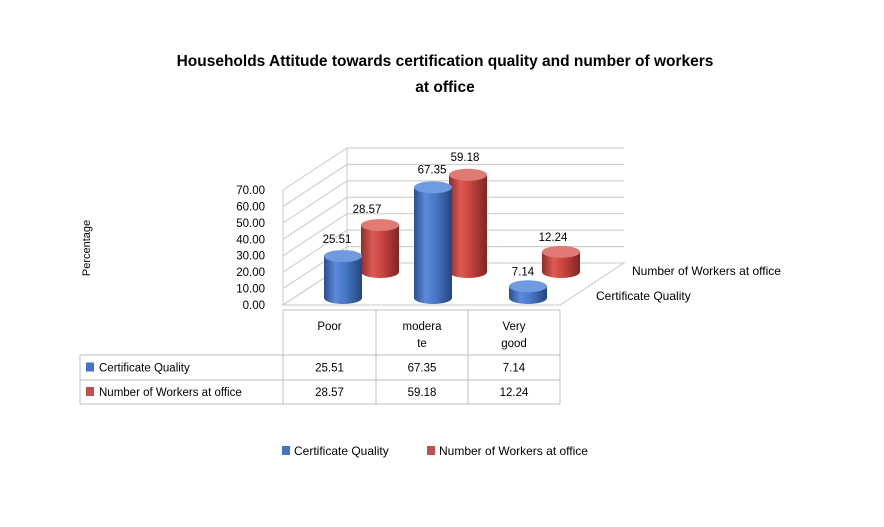  I want to click on data-label: 59.18, so click(465, 158).